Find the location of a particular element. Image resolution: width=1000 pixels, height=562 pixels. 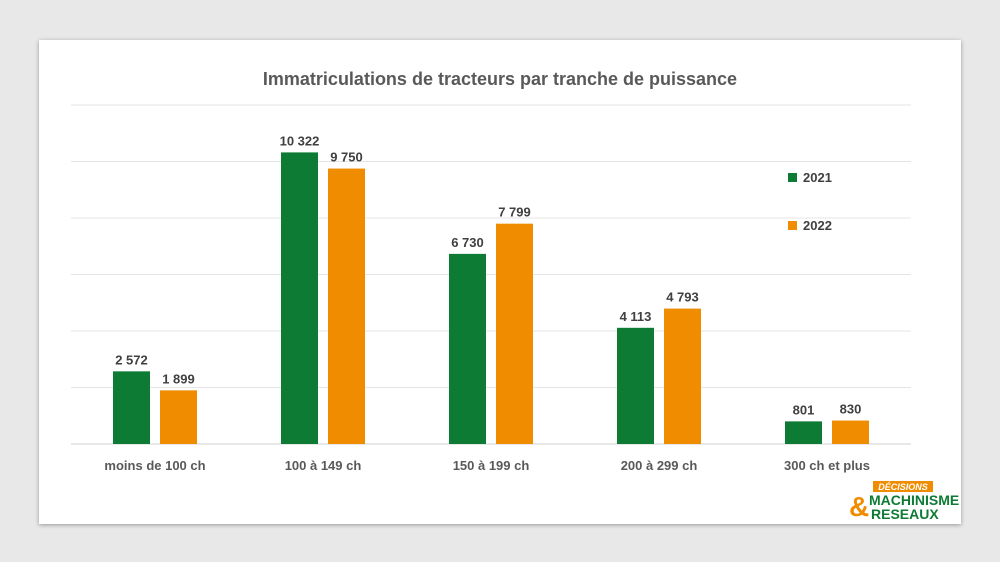

category-label: 200 à 299 ch is located at coordinates (659, 465).